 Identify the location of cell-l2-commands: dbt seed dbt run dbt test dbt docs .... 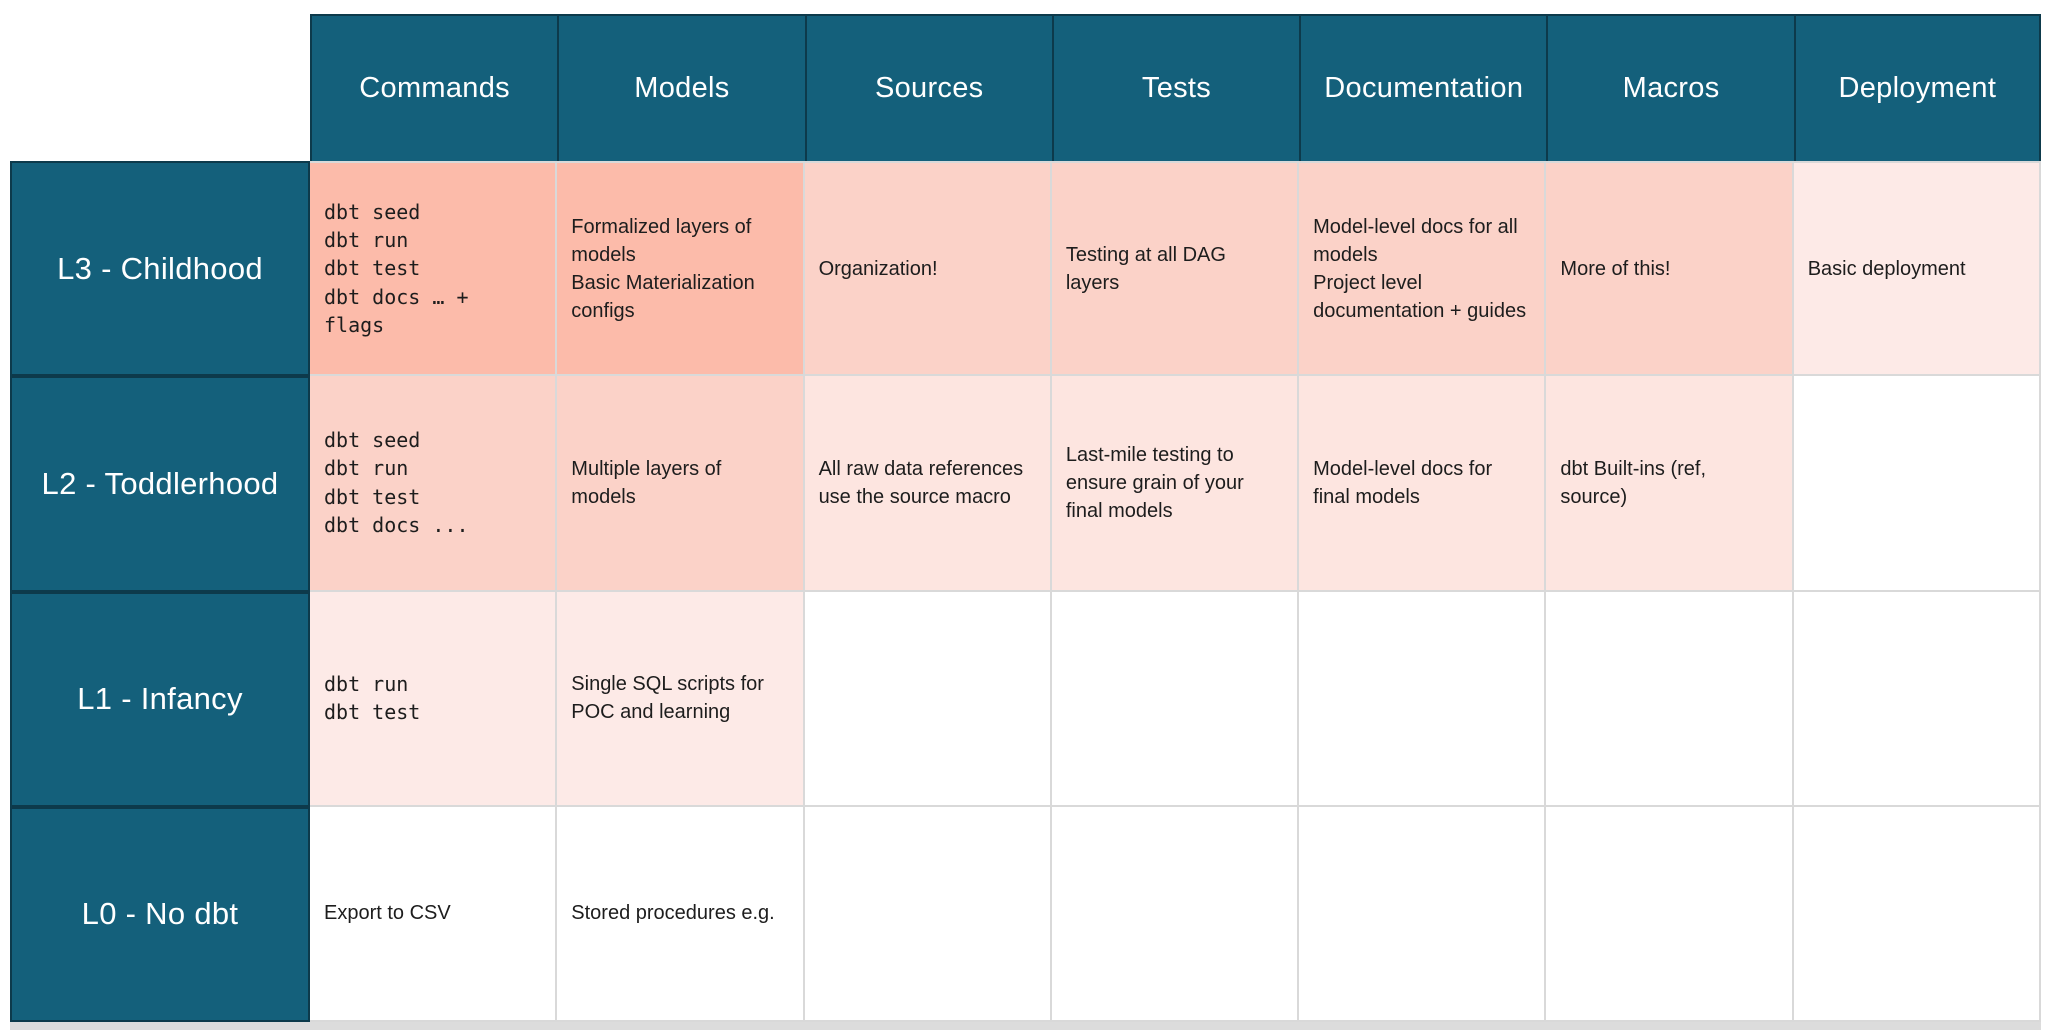
(434, 484).